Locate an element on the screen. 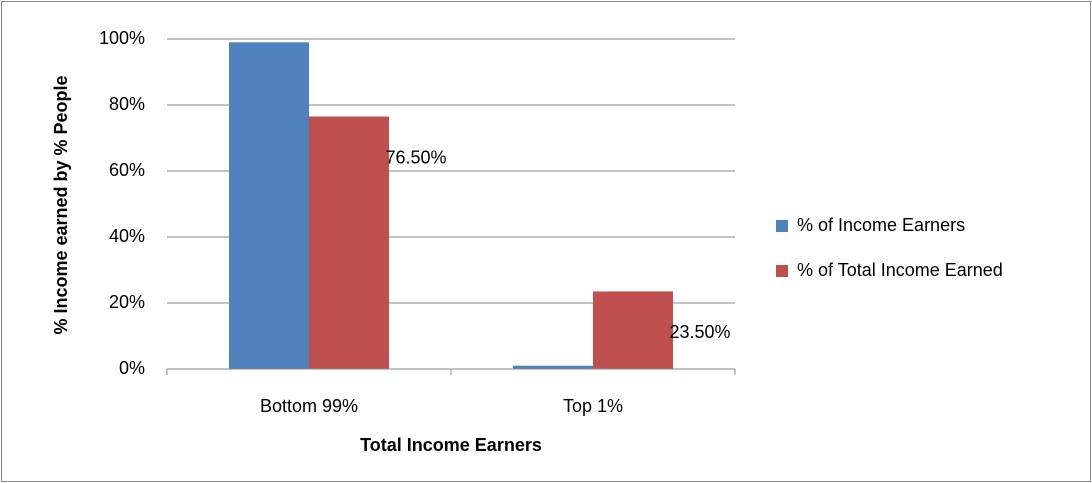 This screenshot has height=483, width=1092. legend-label: % of Total Income Earned is located at coordinates (900, 270).